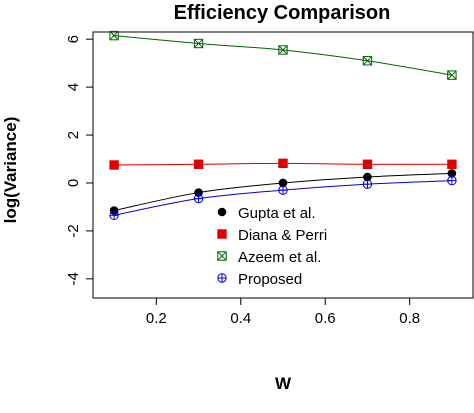 This screenshot has width=474, height=413. What do you see at coordinates (73, 39) in the screenshot?
I see `y-tick-label: 6` at bounding box center [73, 39].